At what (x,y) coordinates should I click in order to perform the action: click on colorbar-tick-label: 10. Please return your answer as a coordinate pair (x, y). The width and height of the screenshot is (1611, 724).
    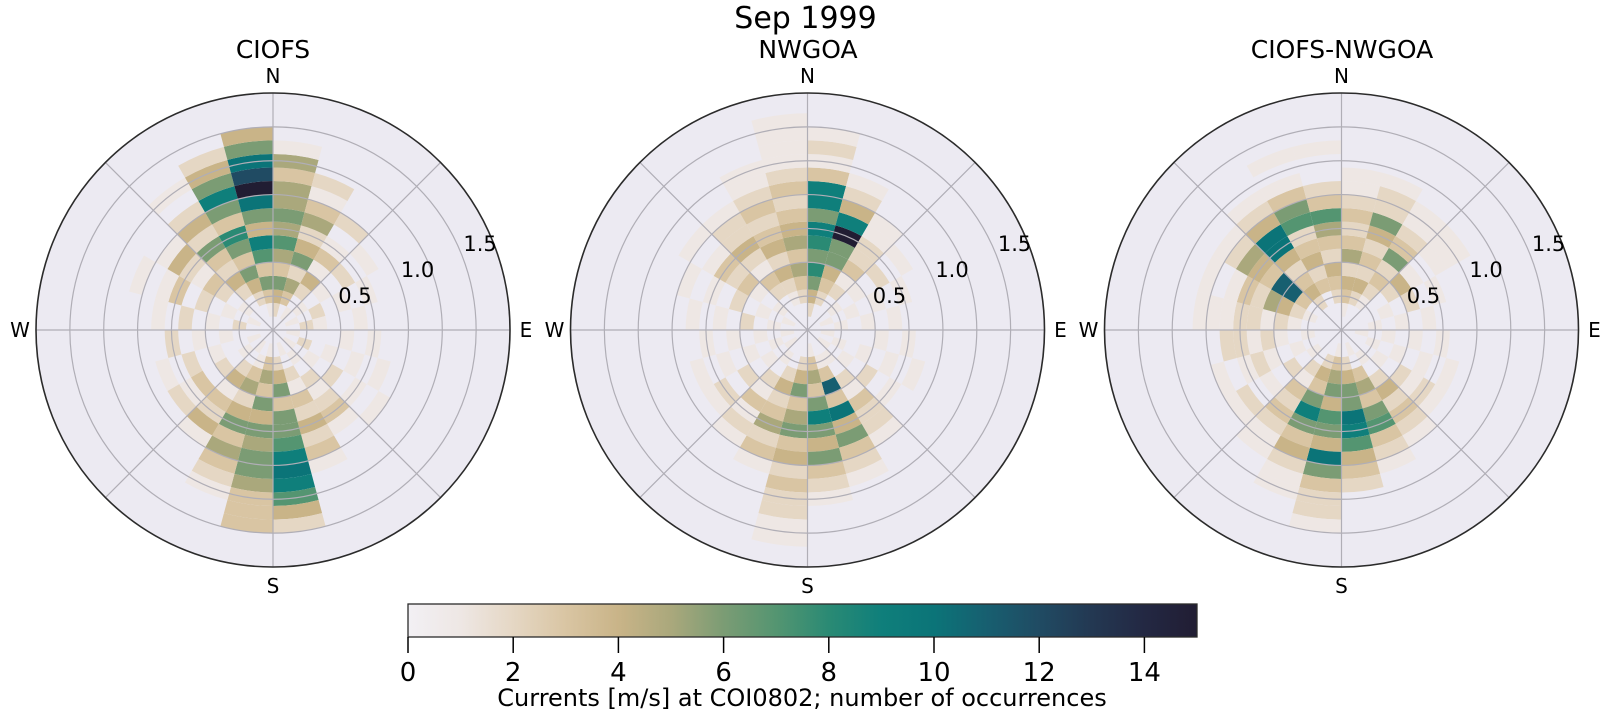
    Looking at the image, I should click on (933, 673).